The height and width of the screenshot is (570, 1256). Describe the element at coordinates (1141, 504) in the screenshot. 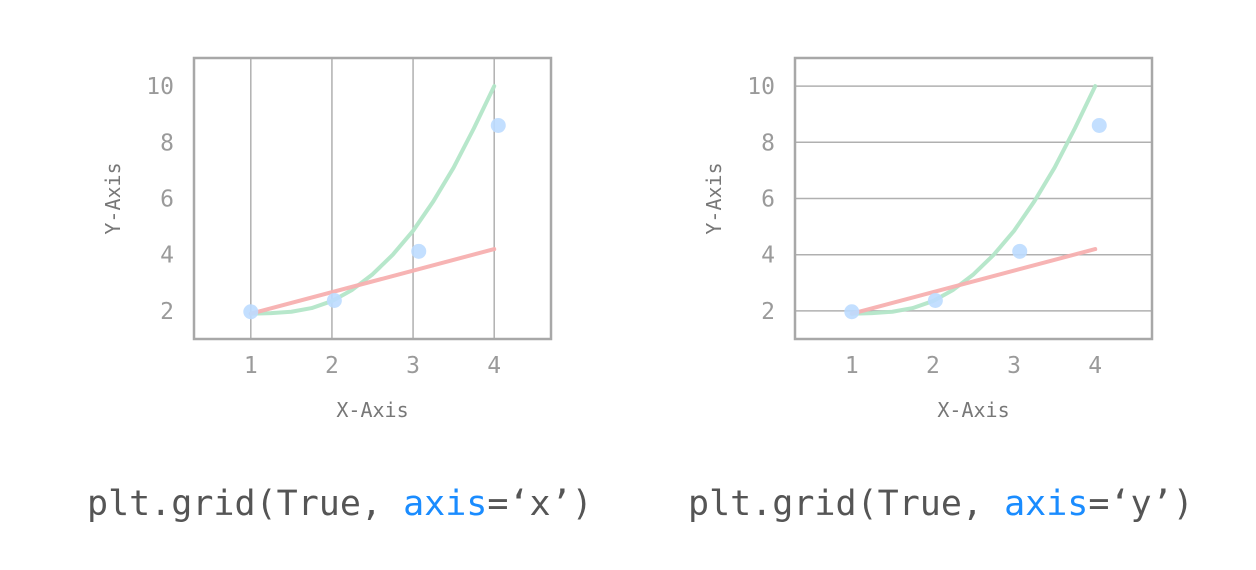

I see `caption-suffix: =‘y’)` at that location.